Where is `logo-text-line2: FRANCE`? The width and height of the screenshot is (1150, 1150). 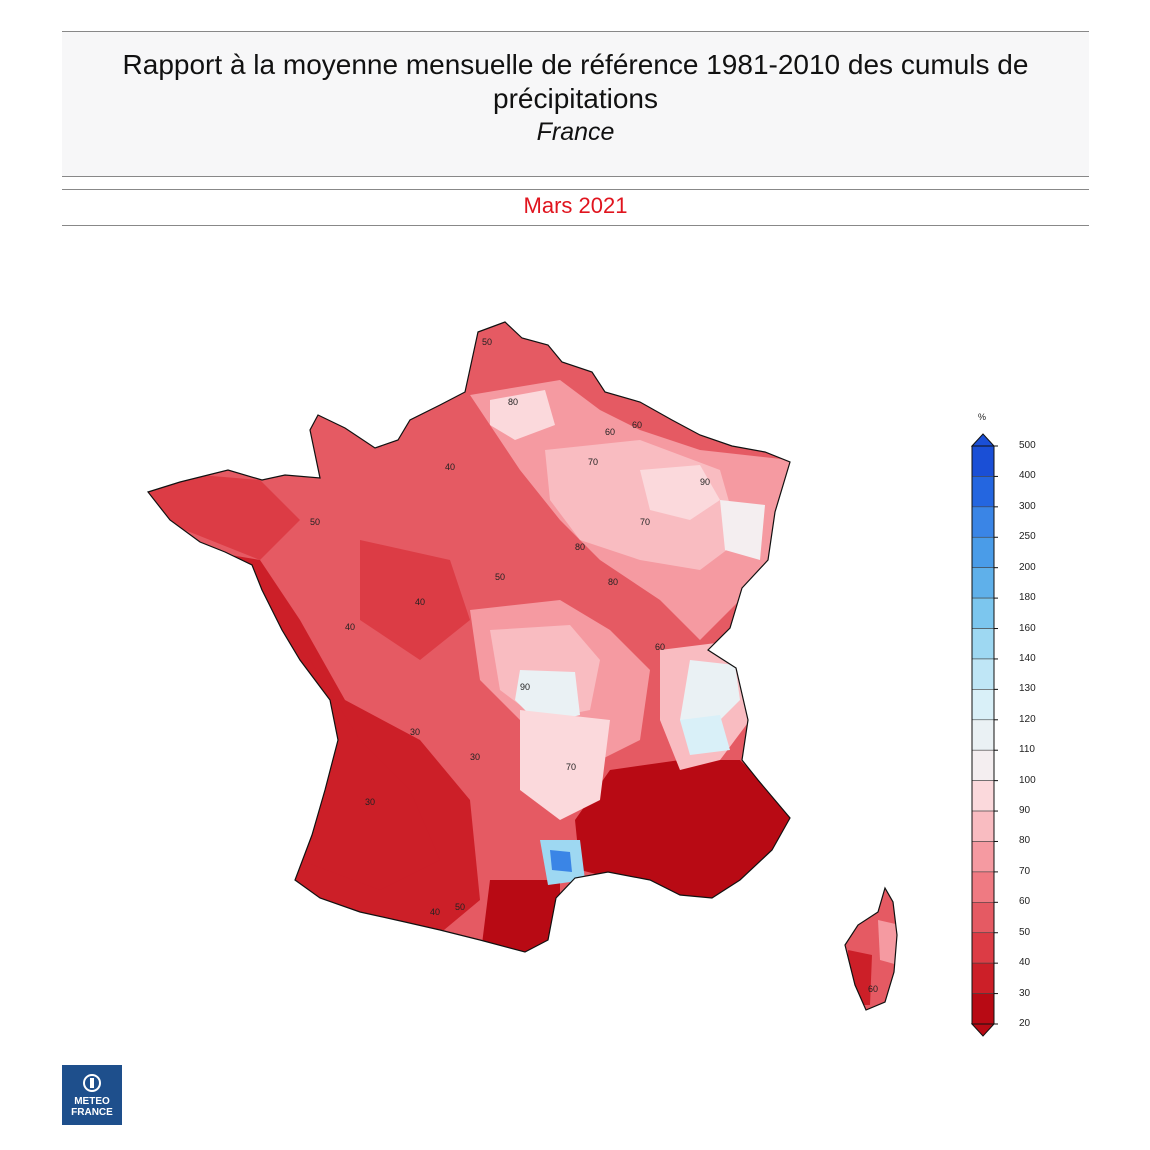 logo-text-line2: FRANCE is located at coordinates (92, 1112).